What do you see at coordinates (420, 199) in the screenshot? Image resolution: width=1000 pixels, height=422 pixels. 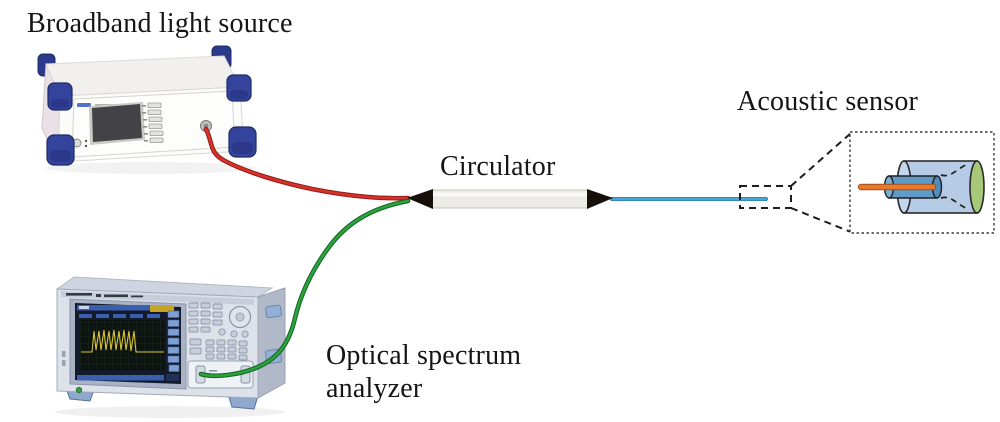 I see `circulator-cone-left` at bounding box center [420, 199].